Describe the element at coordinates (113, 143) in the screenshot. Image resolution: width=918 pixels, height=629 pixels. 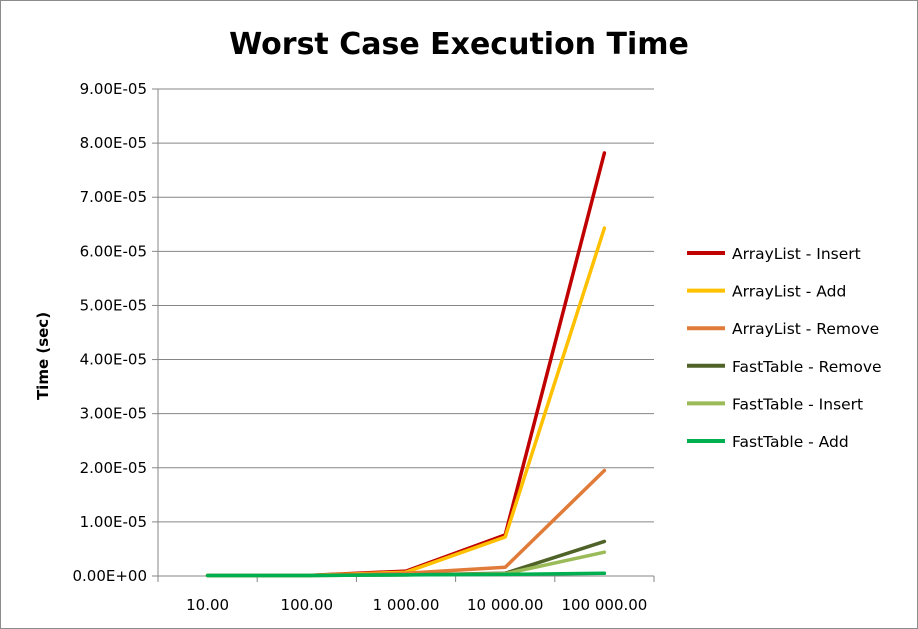
I see `y-tick-label: 8.00E-05` at that location.